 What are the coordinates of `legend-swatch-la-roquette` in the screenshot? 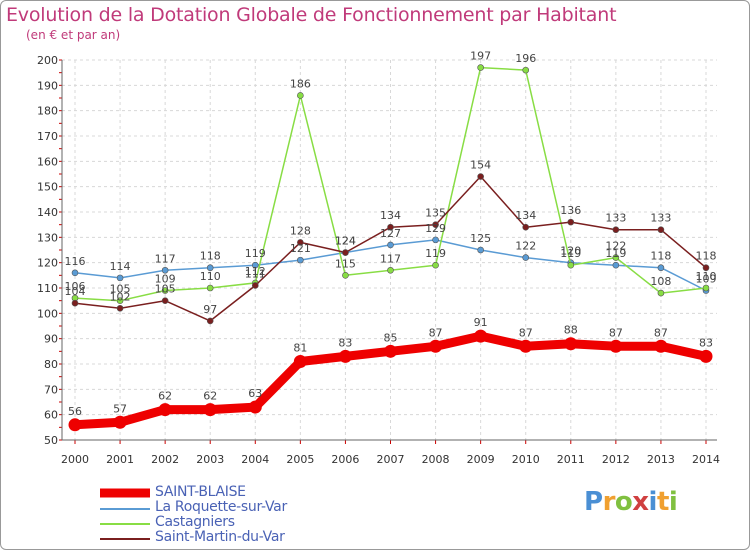 It's located at (125, 509).